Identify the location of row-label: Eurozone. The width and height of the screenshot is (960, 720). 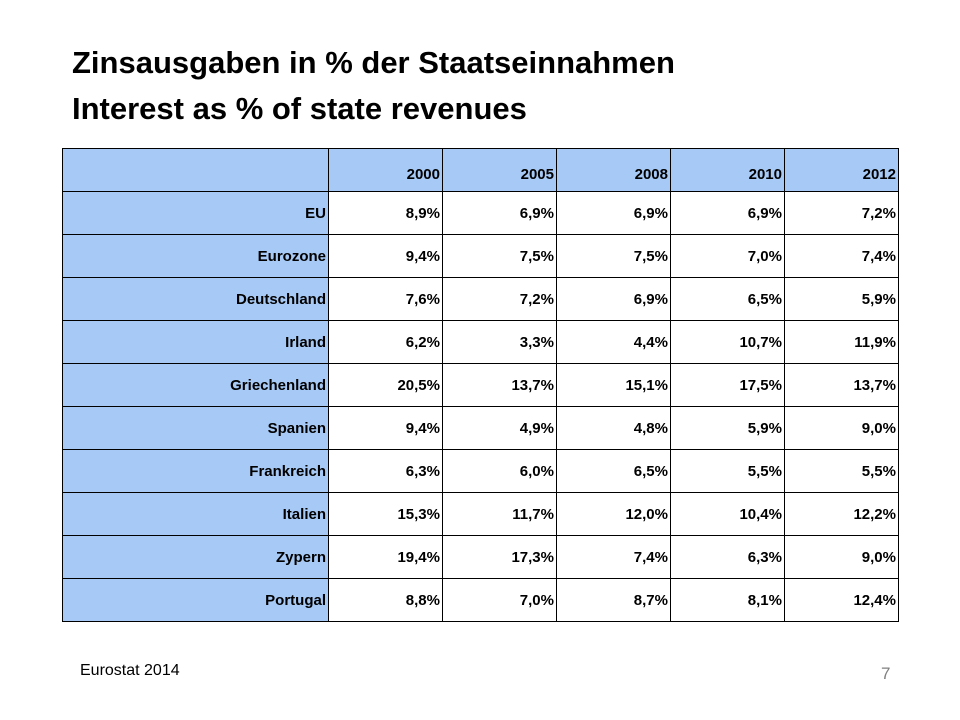
(195, 256).